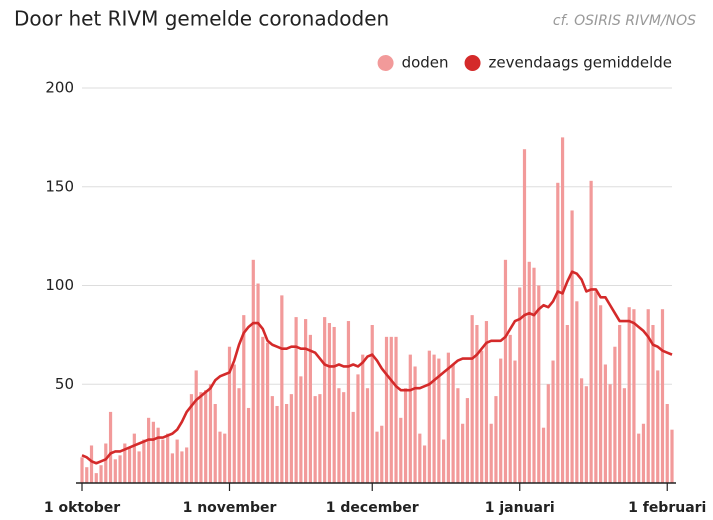 This screenshot has width=713, height=520. Describe the element at coordinates (520, 508) in the screenshot. I see `x-tick-label: 1 januari` at that location.